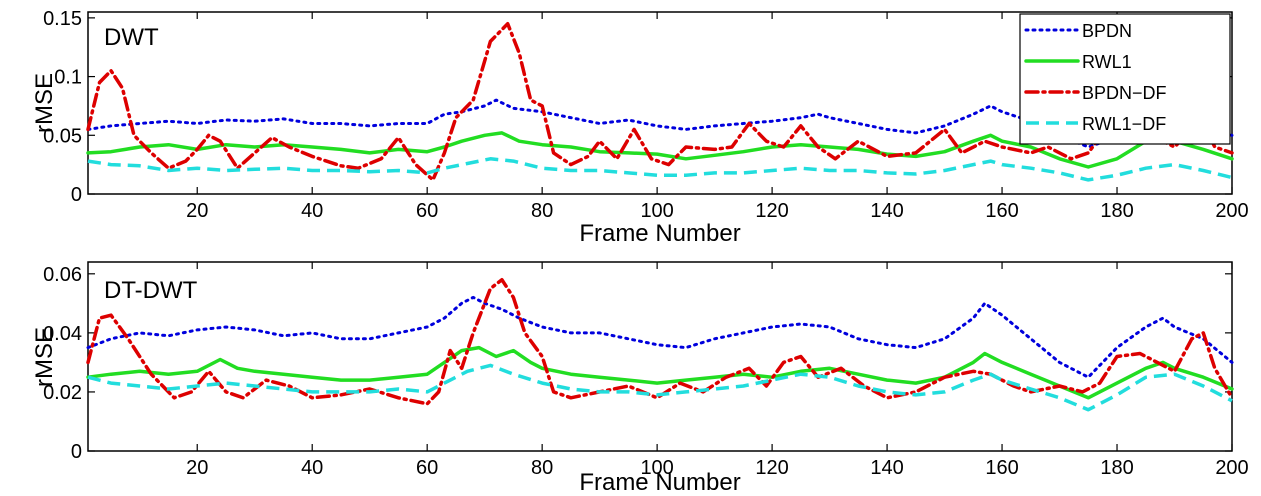  Describe the element at coordinates (68, 78) in the screenshot. I see `y-tick-label-dwt-2: 0.1` at that location.